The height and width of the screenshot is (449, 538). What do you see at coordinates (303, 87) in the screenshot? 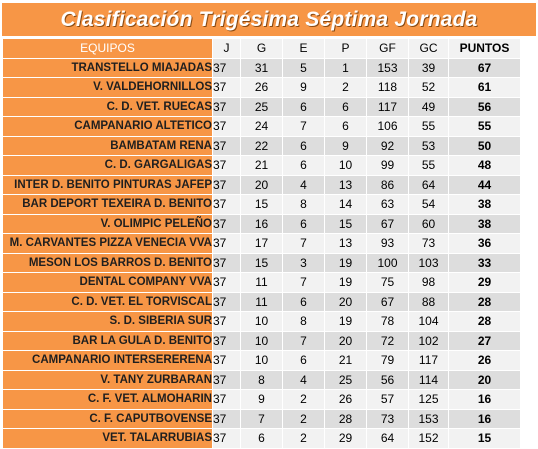
I see `drawn-cell: 9` at bounding box center [303, 87].